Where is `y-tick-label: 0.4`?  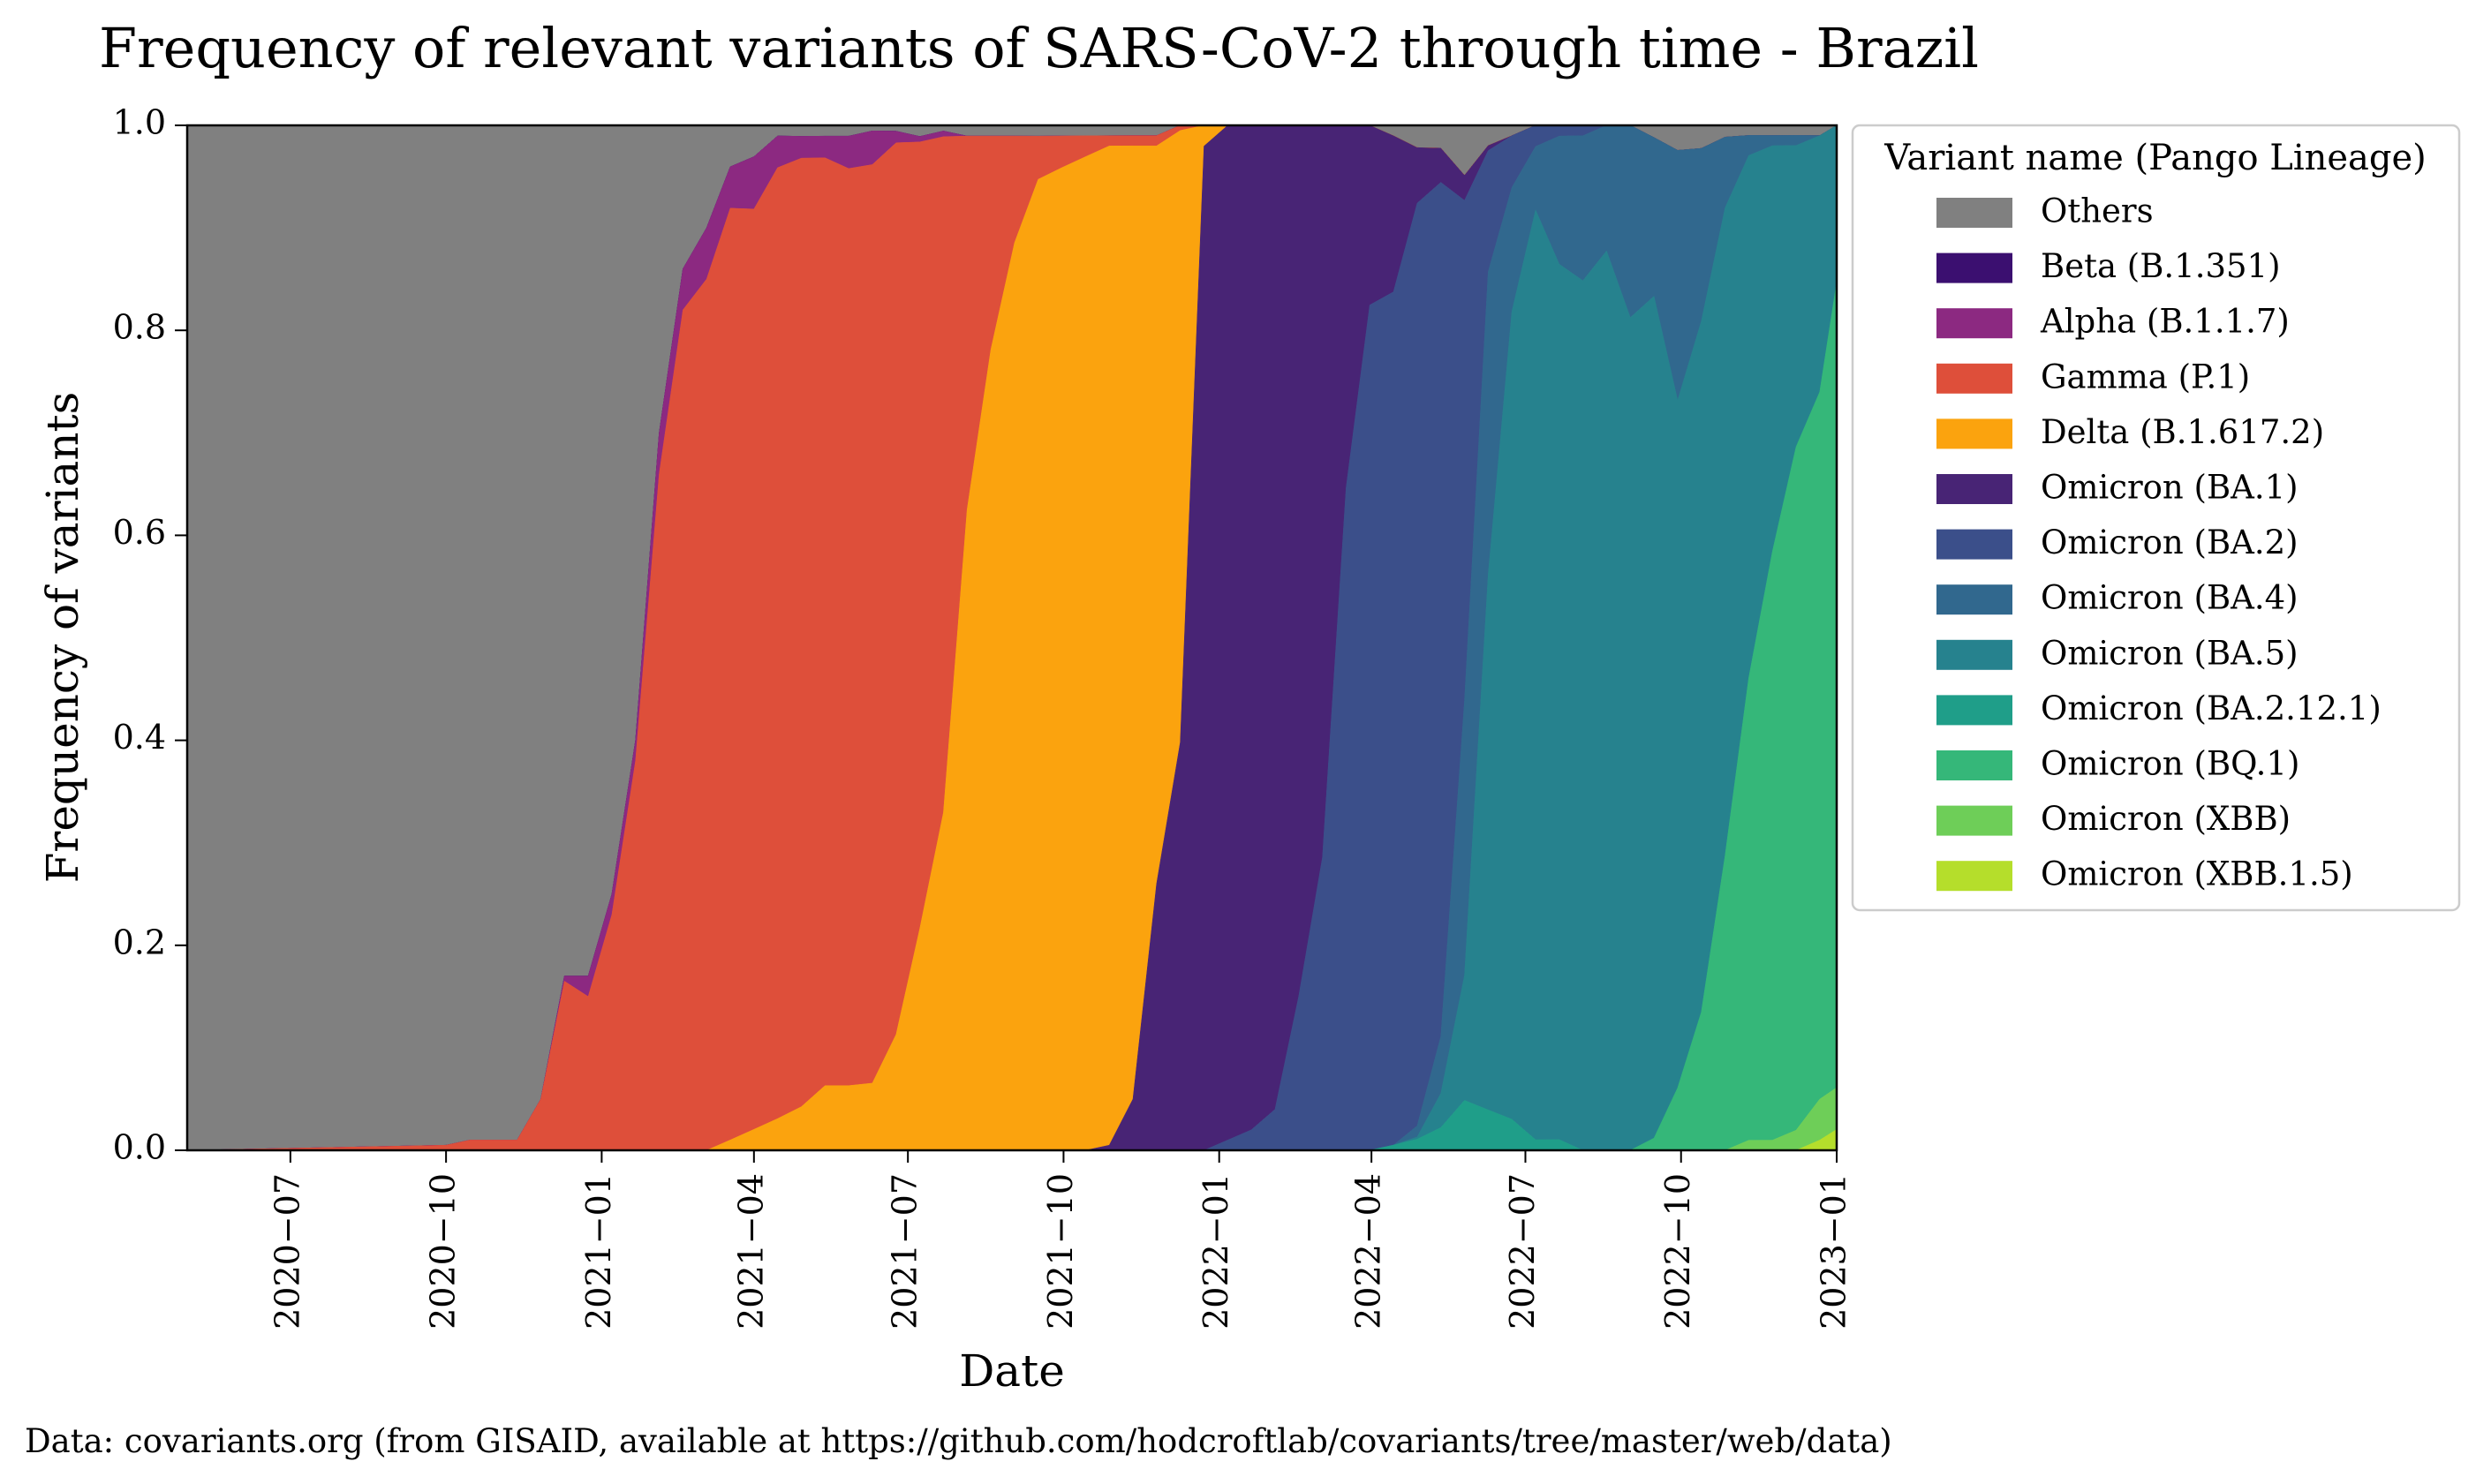
y-tick-label: 0.4 is located at coordinates (139, 737).